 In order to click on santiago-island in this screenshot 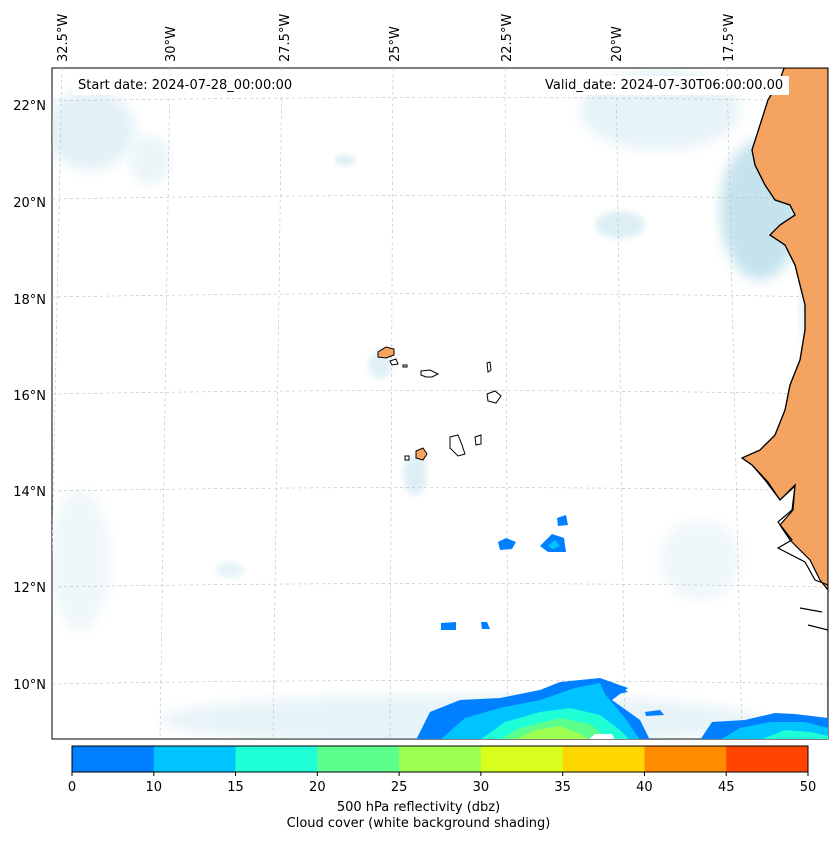, I will do `click(457, 445)`.